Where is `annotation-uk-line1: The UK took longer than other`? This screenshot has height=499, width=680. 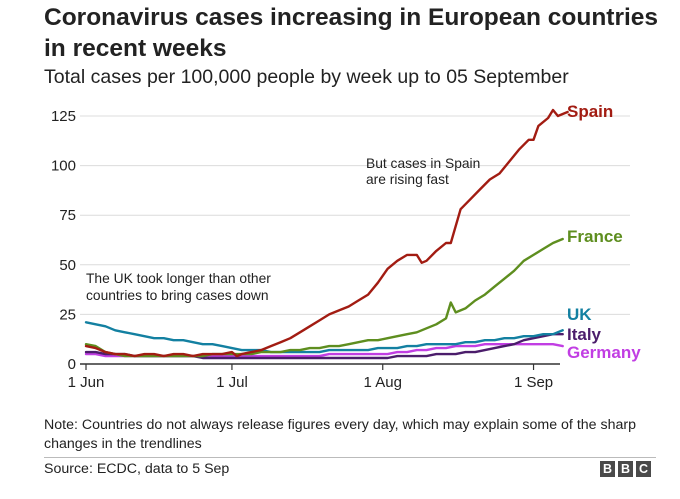
annotation-uk-line1: The UK took longer than other is located at coordinates (178, 278).